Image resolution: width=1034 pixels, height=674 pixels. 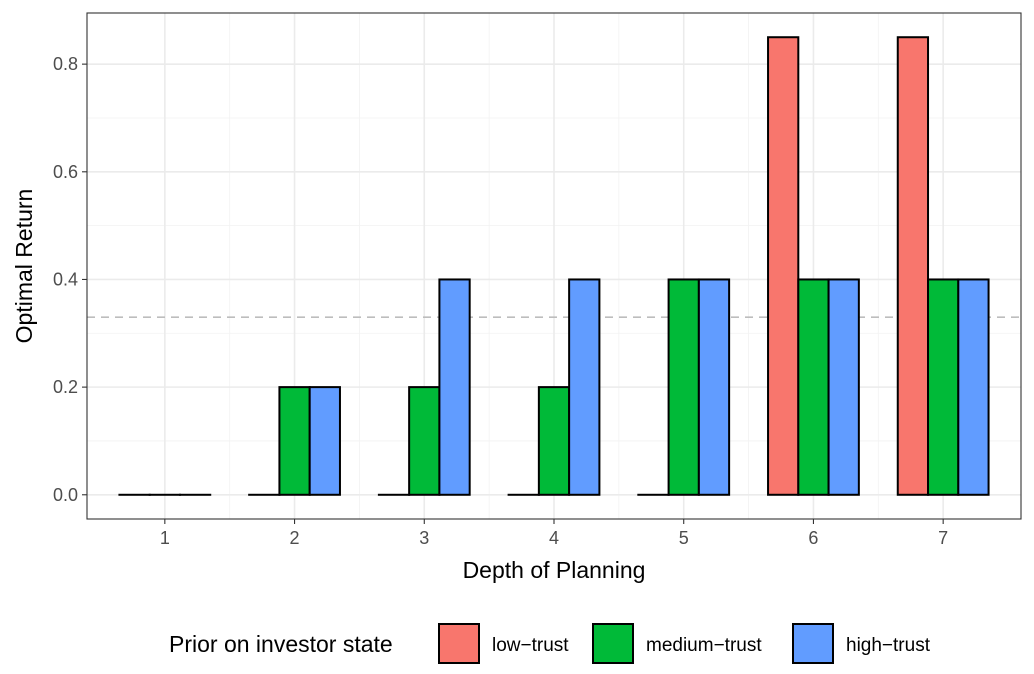 I want to click on legend-items: low−trust medium−trust high−trust, so click(x=684, y=643).